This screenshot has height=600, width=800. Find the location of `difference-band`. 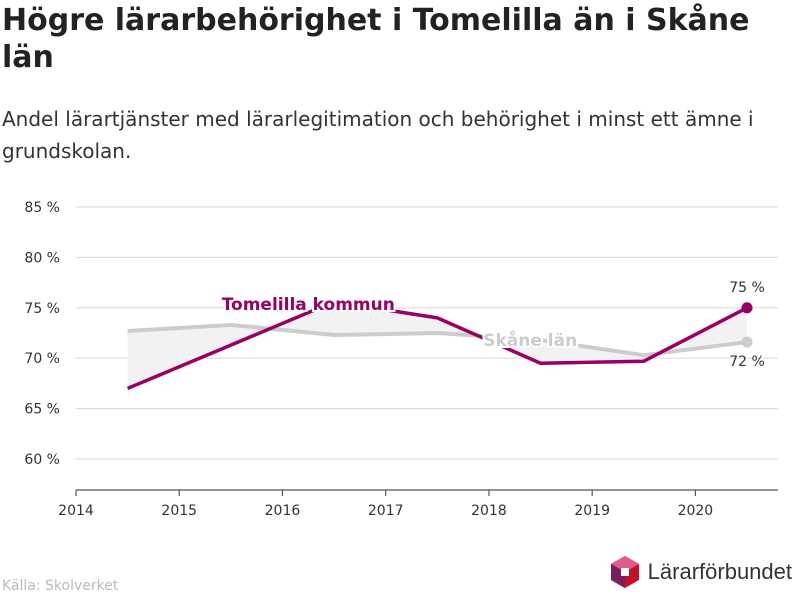

difference-band is located at coordinates (437, 345).